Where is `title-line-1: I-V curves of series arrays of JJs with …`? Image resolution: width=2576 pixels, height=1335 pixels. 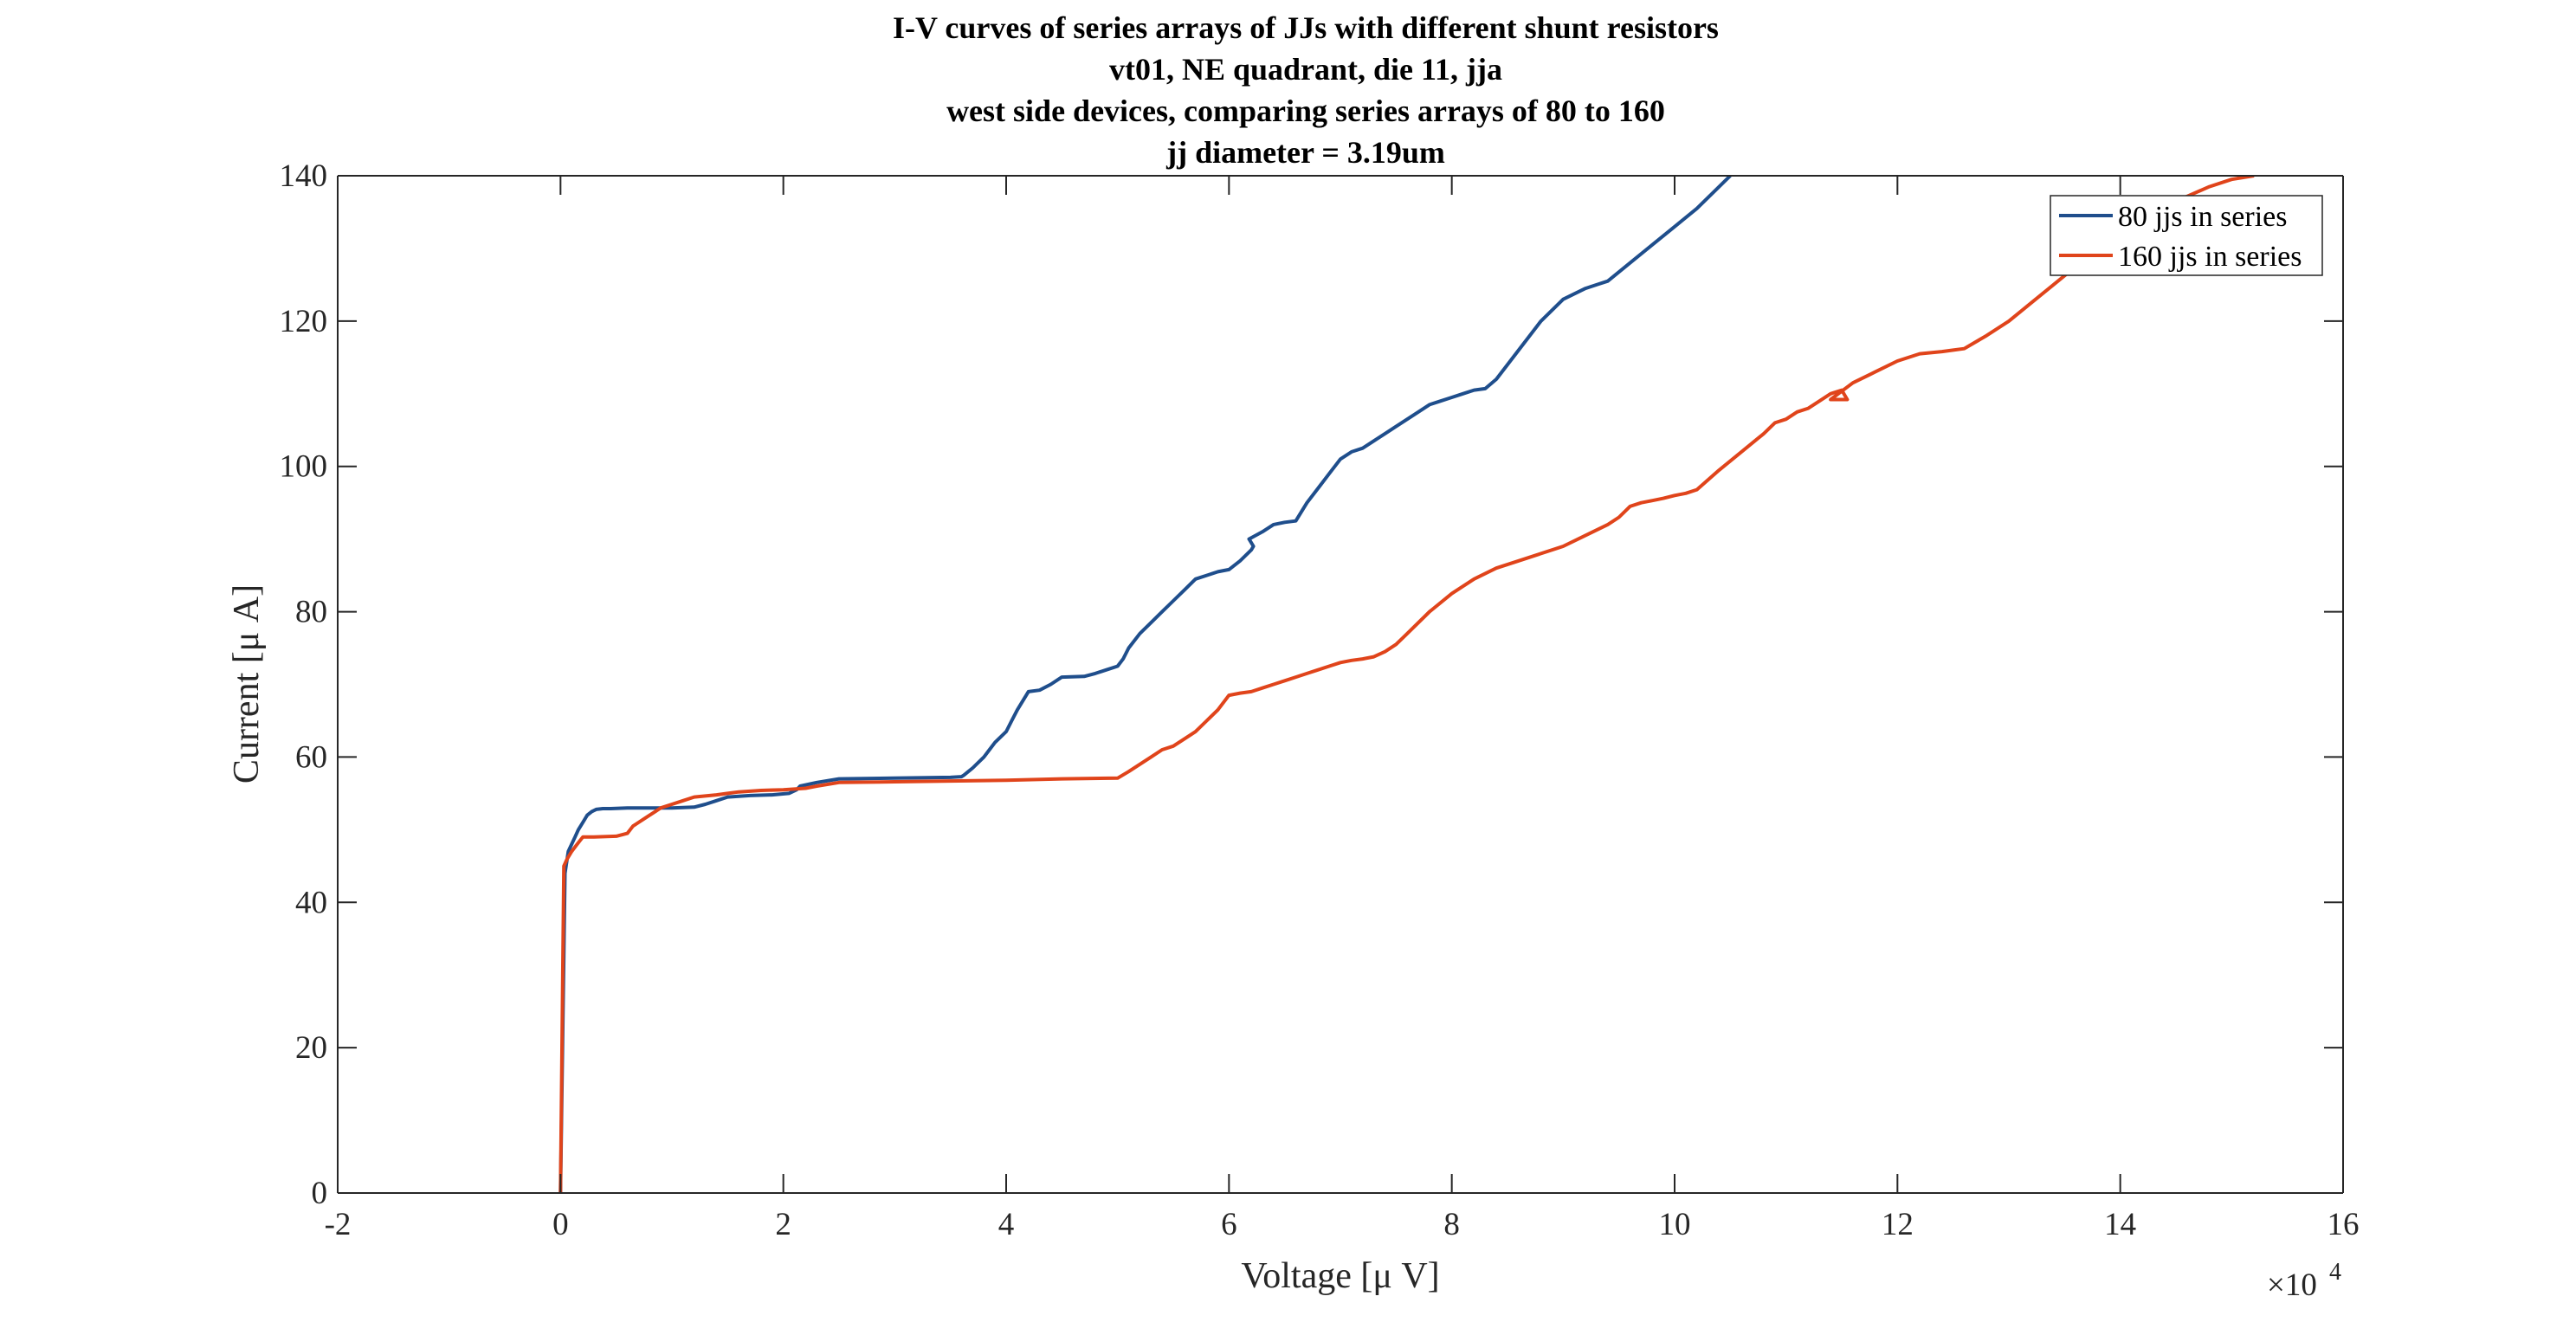
title-line-1: I-V curves of series arrays of JJs with … is located at coordinates (1306, 28).